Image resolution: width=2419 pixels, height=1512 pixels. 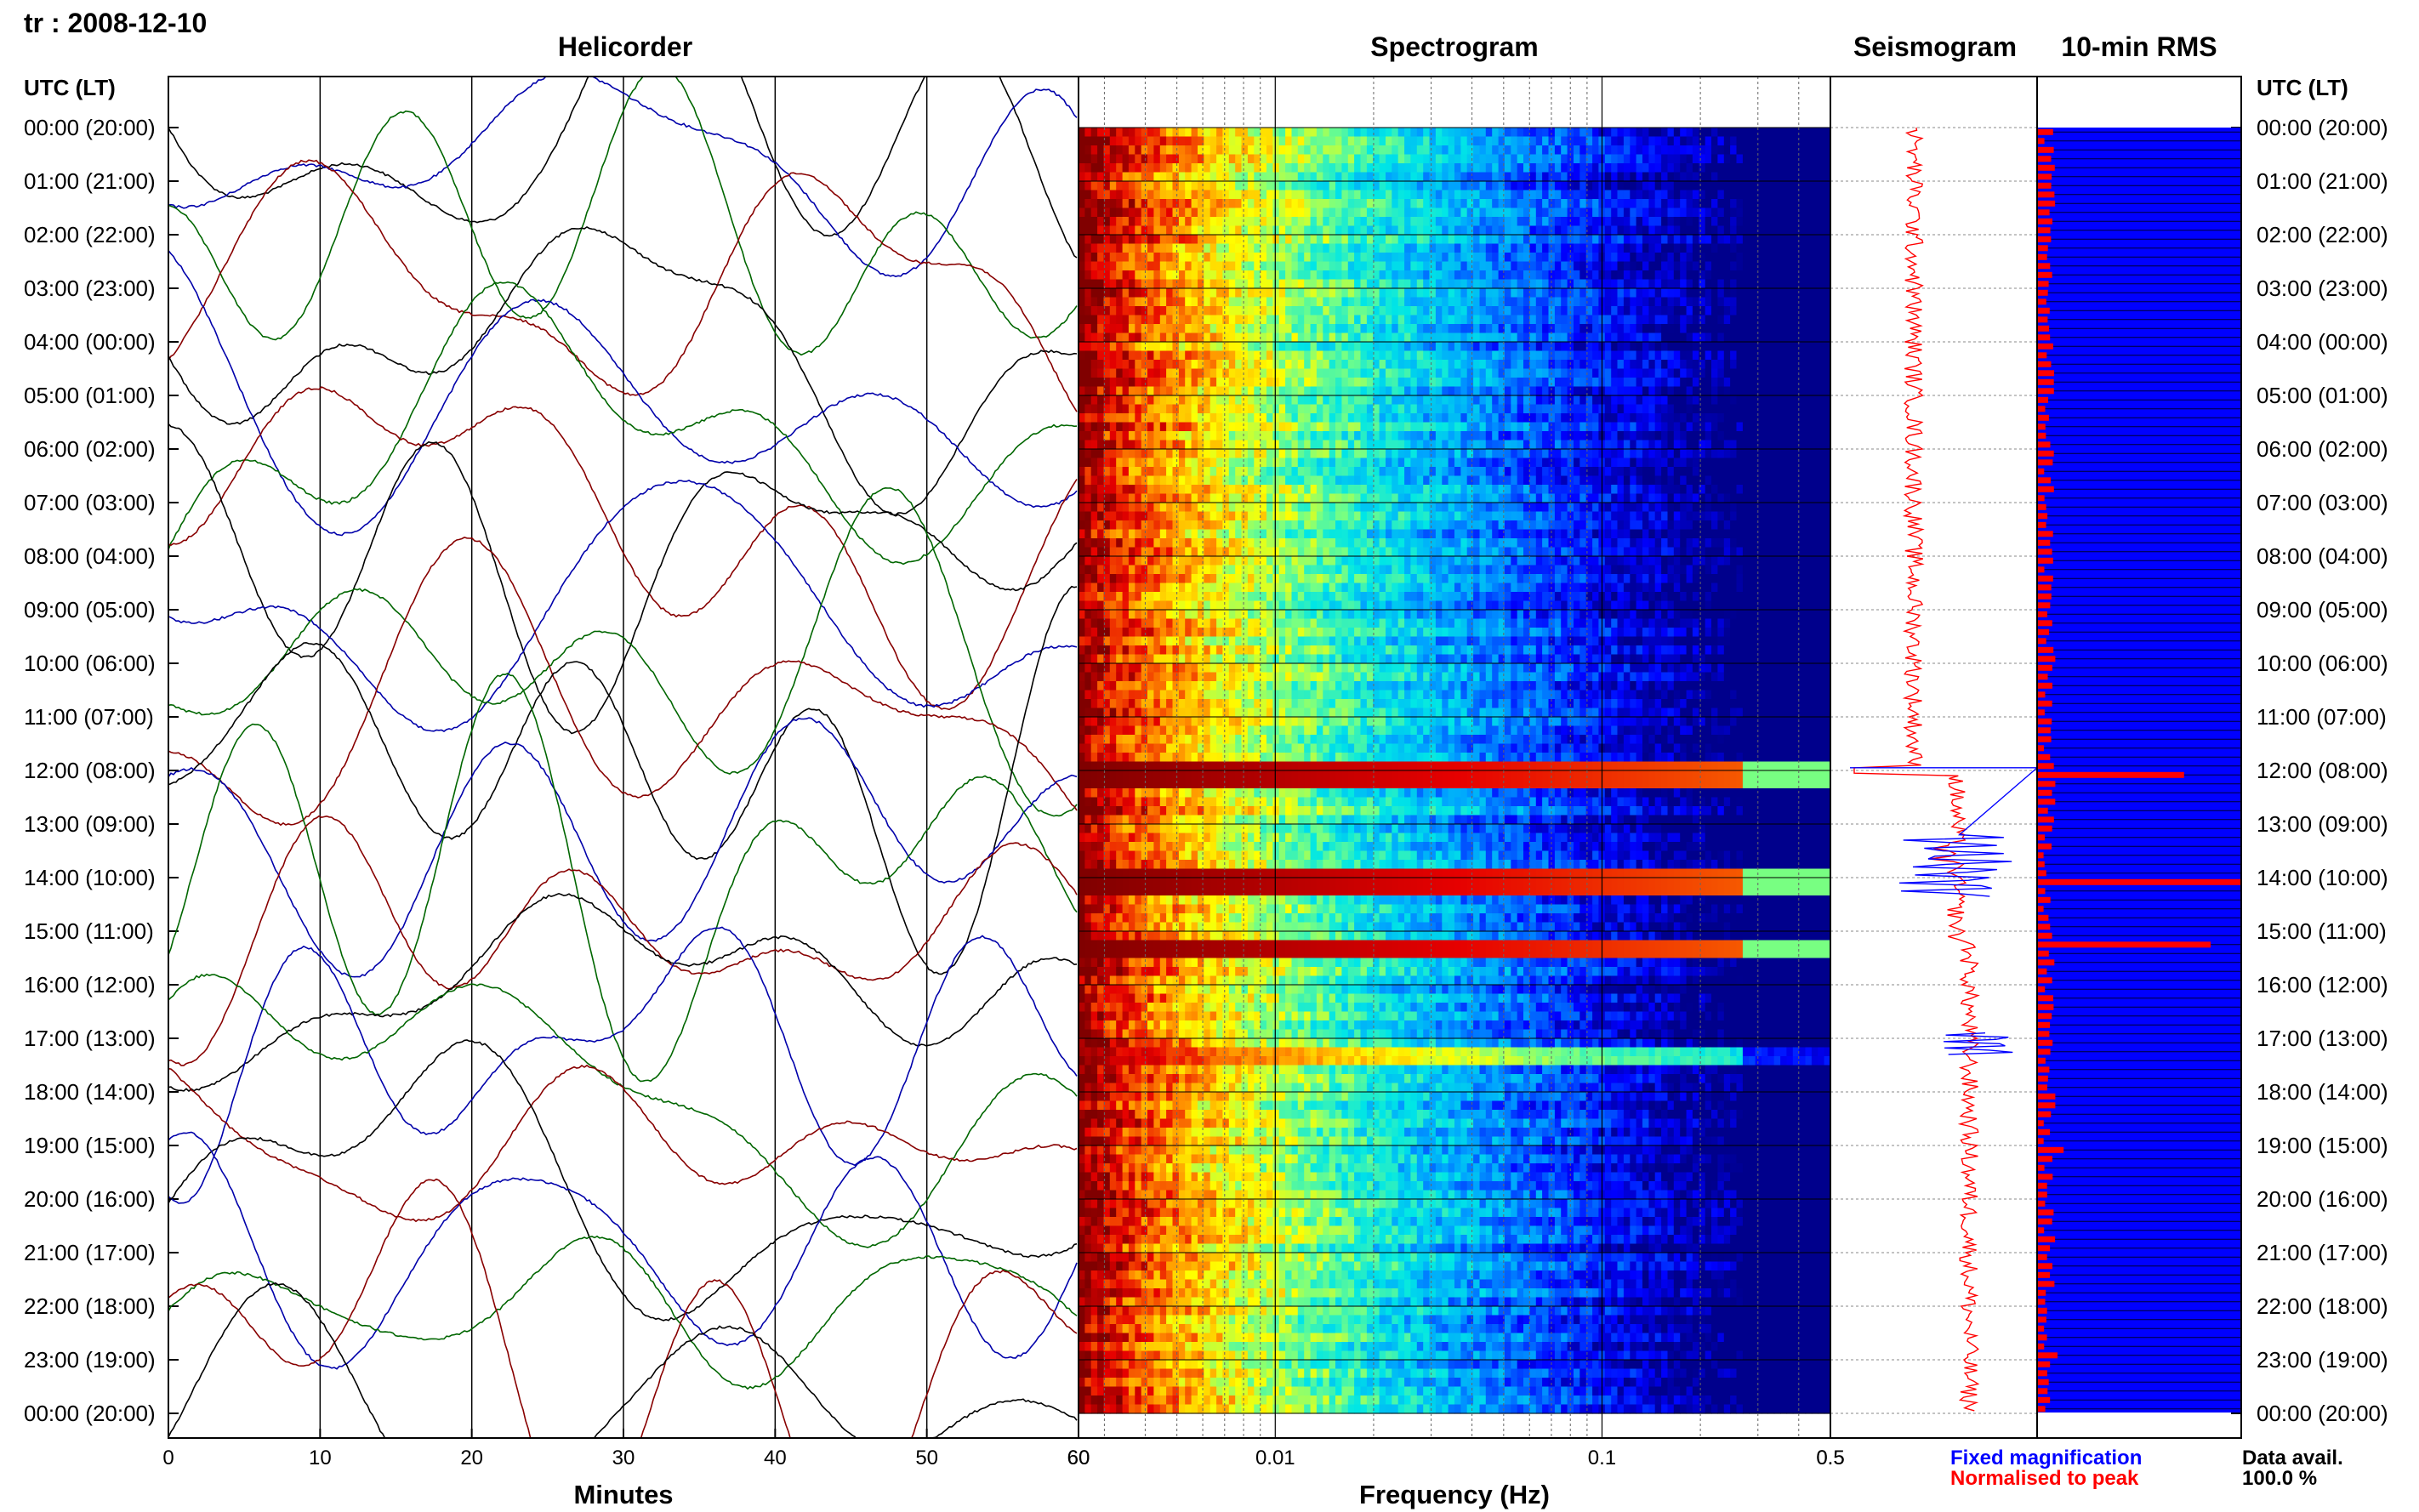 What do you see at coordinates (2322, 288) in the screenshot?
I see `right-time-label: 03:00 (23:00)` at bounding box center [2322, 288].